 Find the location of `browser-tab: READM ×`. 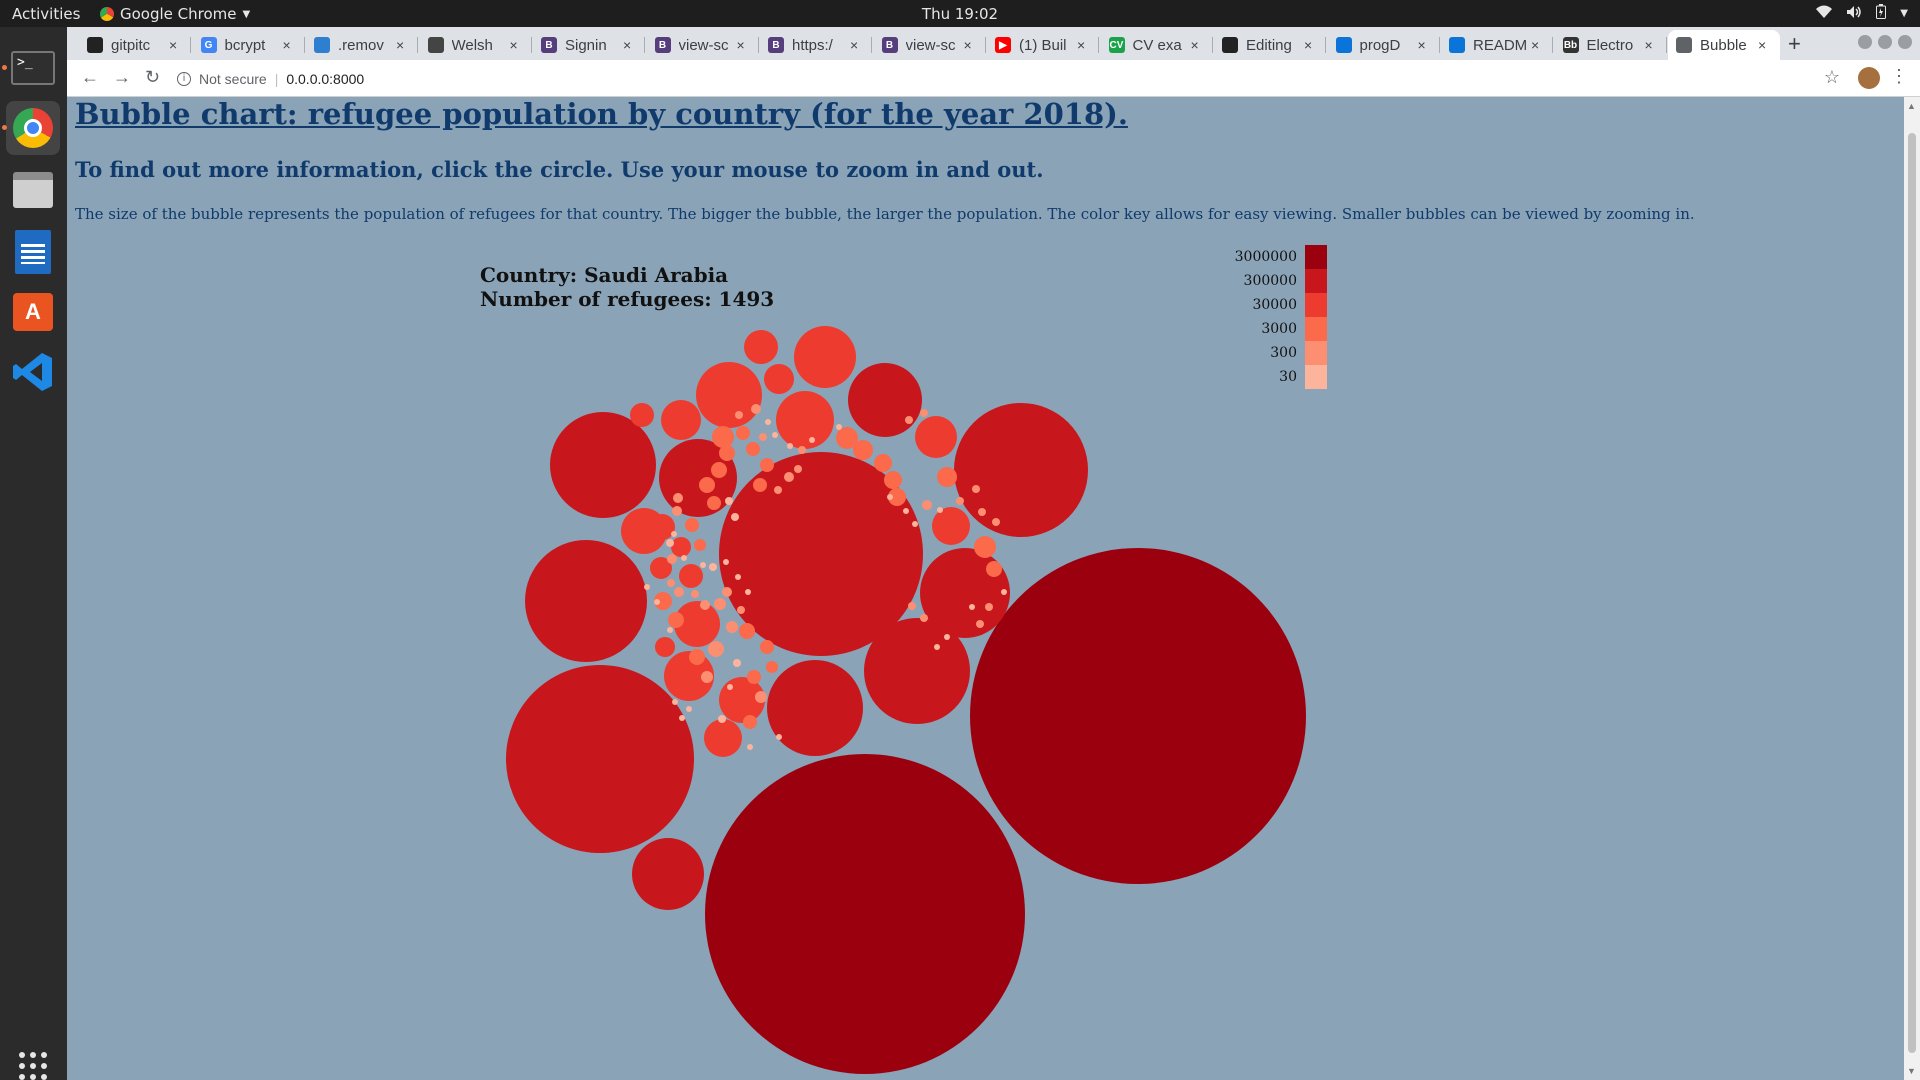

browser-tab: READM × is located at coordinates (1497, 45).